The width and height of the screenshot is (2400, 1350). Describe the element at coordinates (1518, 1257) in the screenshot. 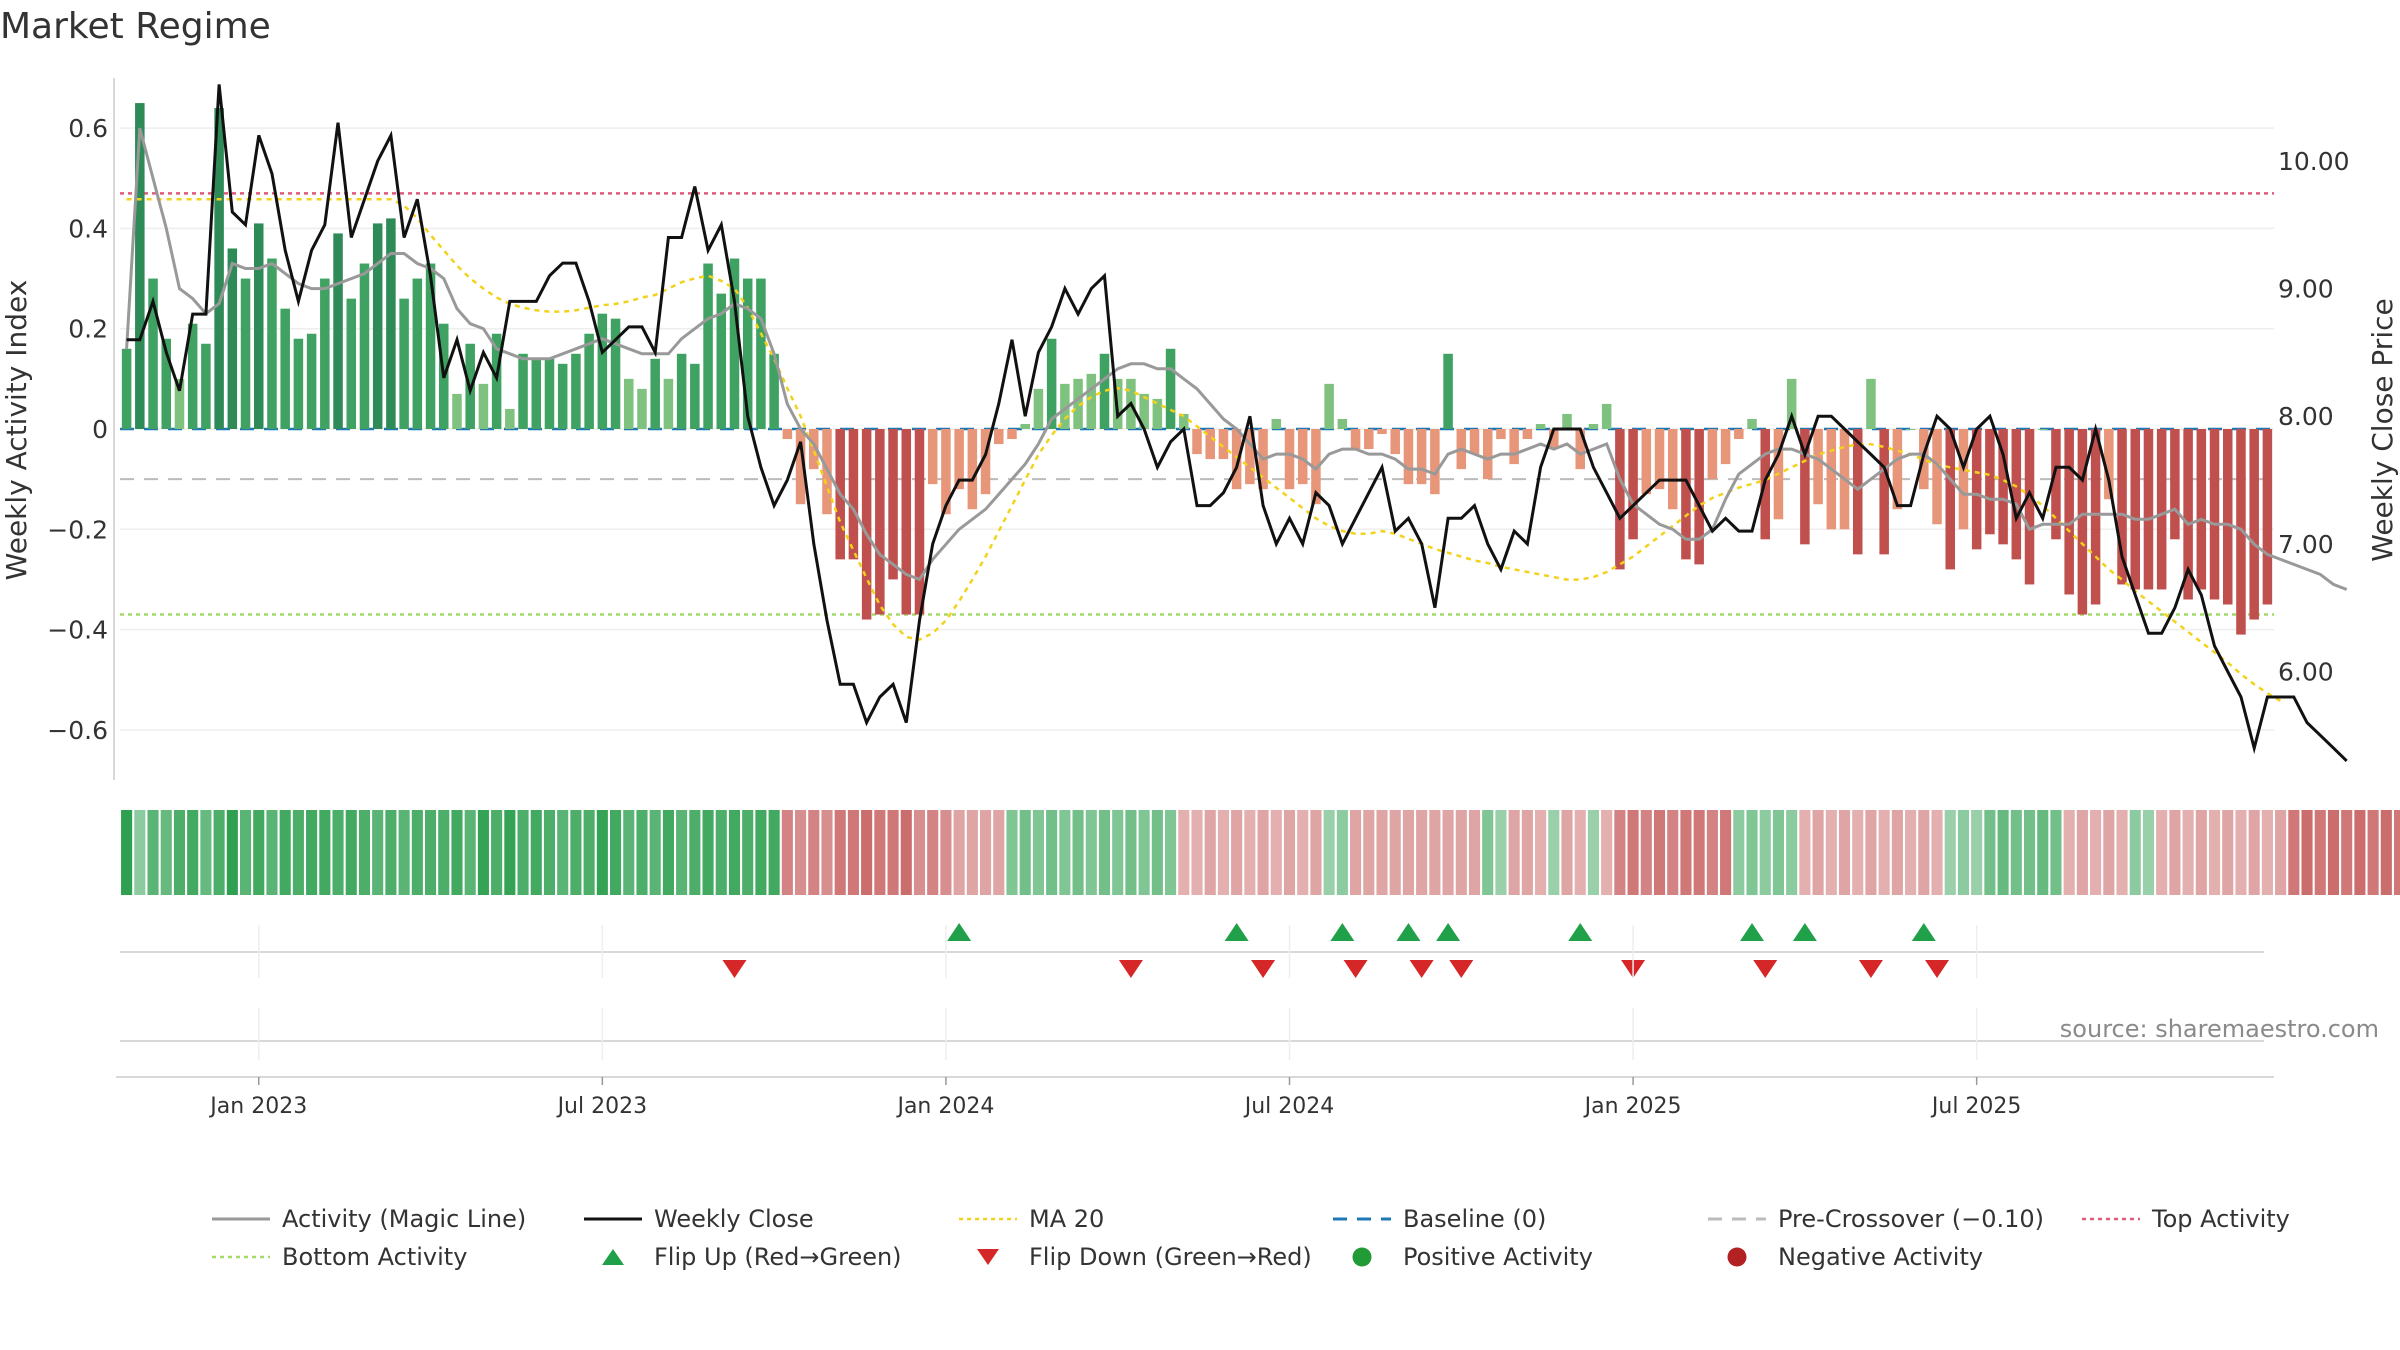

I see `legend-item-positive-activity: Positive Activity` at that location.